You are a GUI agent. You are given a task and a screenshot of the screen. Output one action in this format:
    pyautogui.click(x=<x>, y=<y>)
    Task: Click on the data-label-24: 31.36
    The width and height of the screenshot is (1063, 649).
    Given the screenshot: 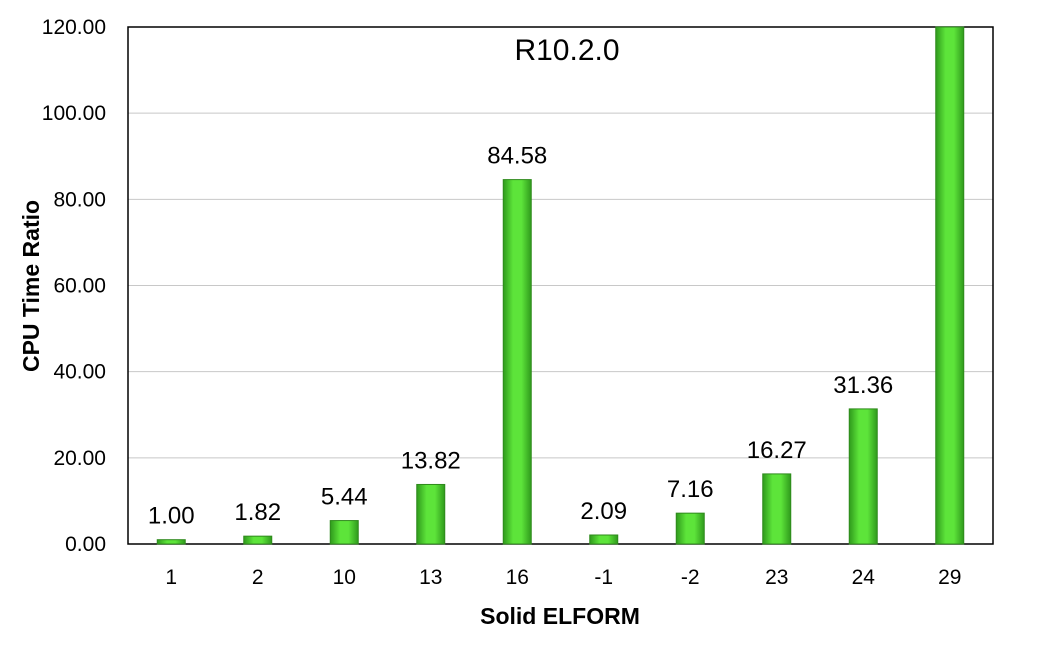 What is the action you would take?
    pyautogui.click(x=863, y=385)
    